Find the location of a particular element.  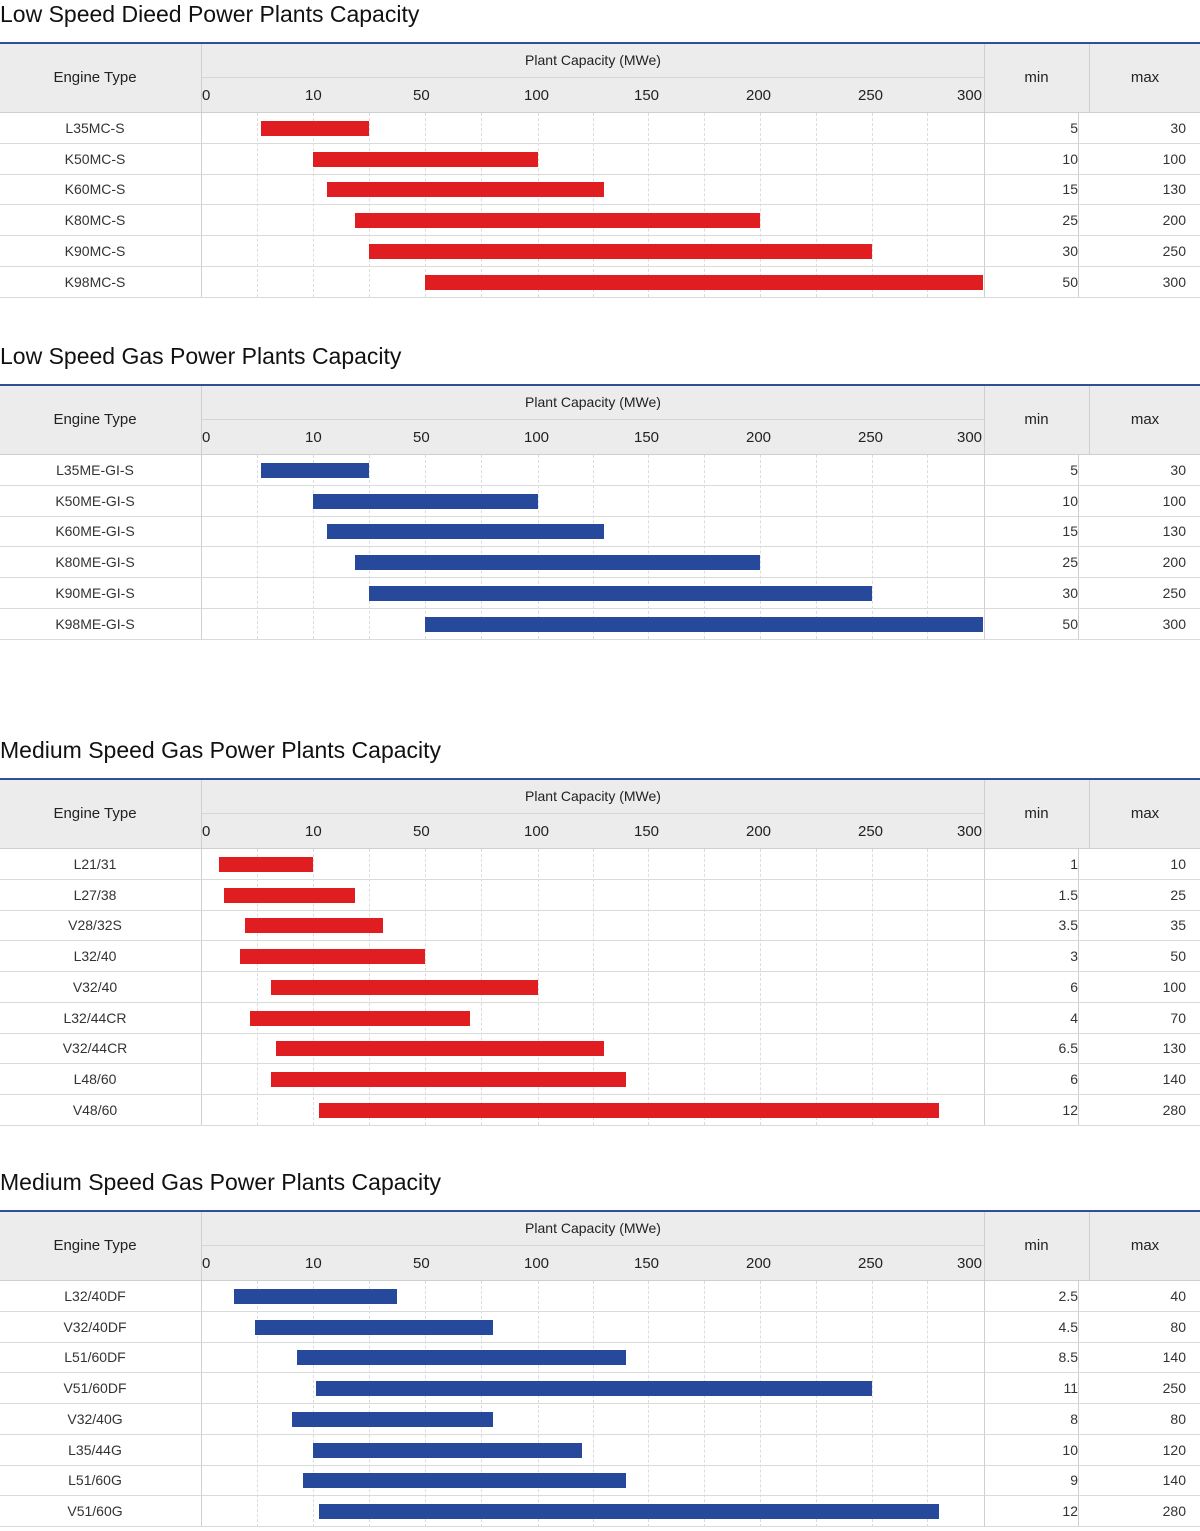

chart-title: Low Speed Gas Power Plants Capacity is located at coordinates (201, 356).